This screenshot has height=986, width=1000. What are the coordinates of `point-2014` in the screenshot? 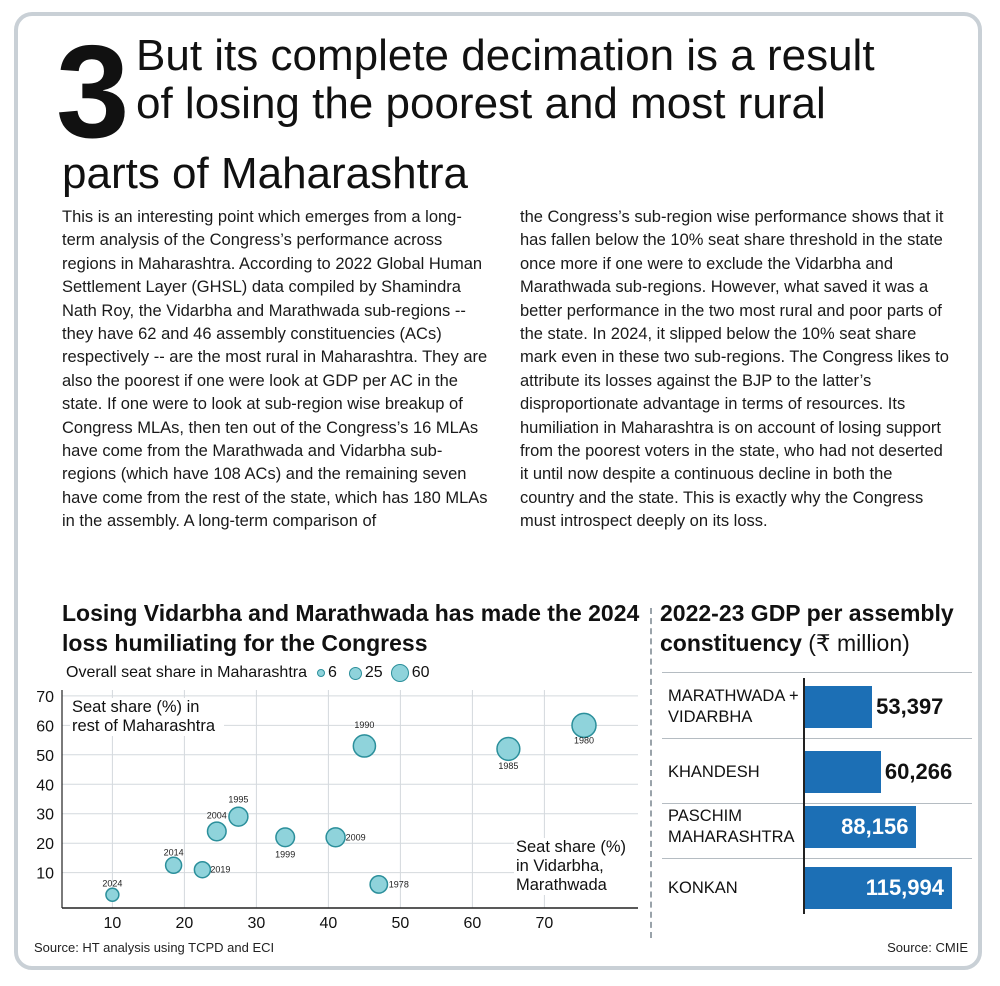 It's located at (173, 865).